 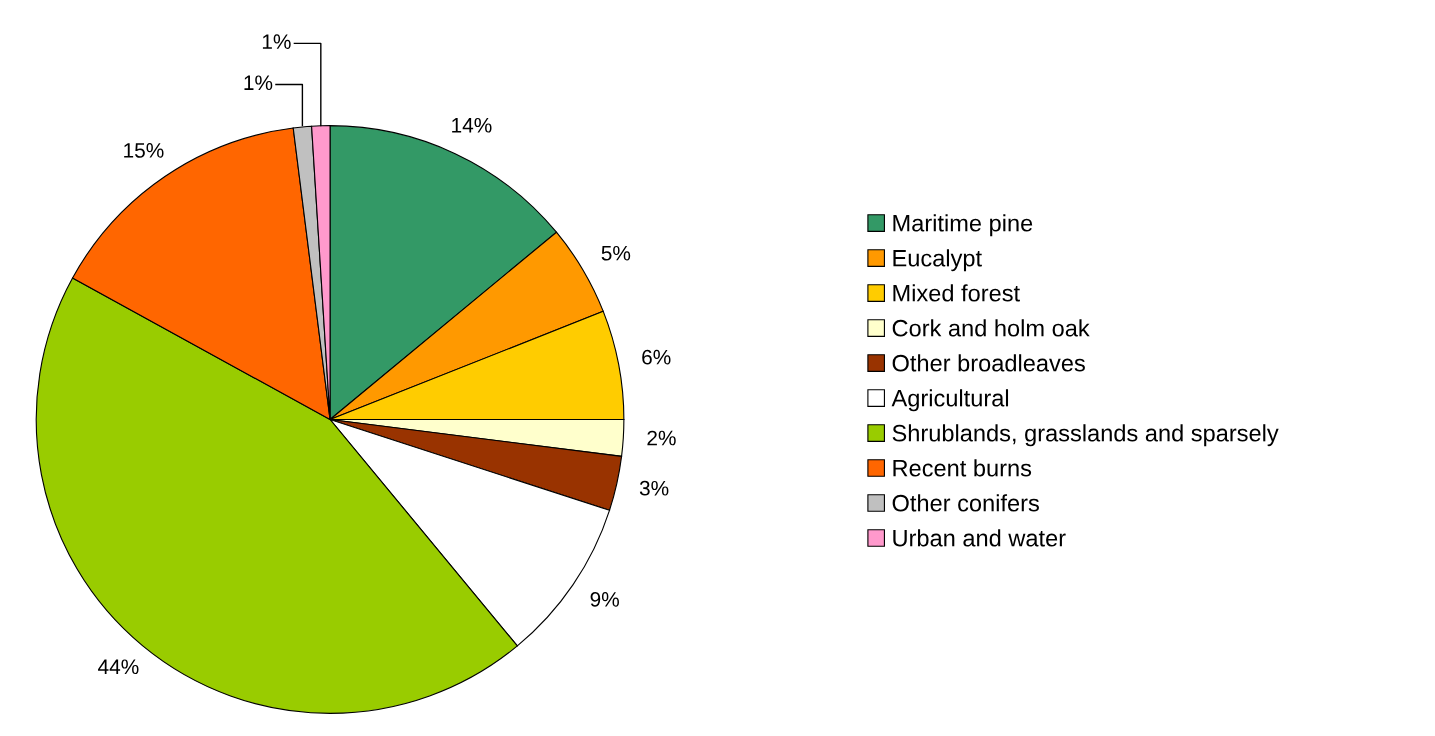 What do you see at coordinates (937, 260) in the screenshot?
I see `legend-label: Eucalypt` at bounding box center [937, 260].